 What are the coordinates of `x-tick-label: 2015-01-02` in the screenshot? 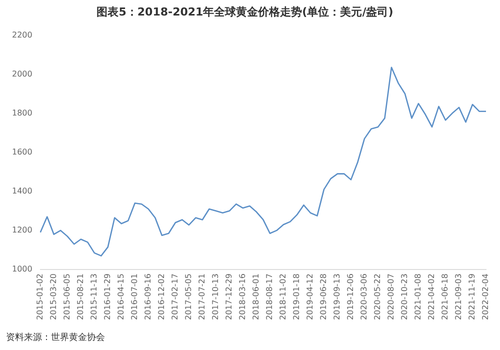 It's located at (39, 297).